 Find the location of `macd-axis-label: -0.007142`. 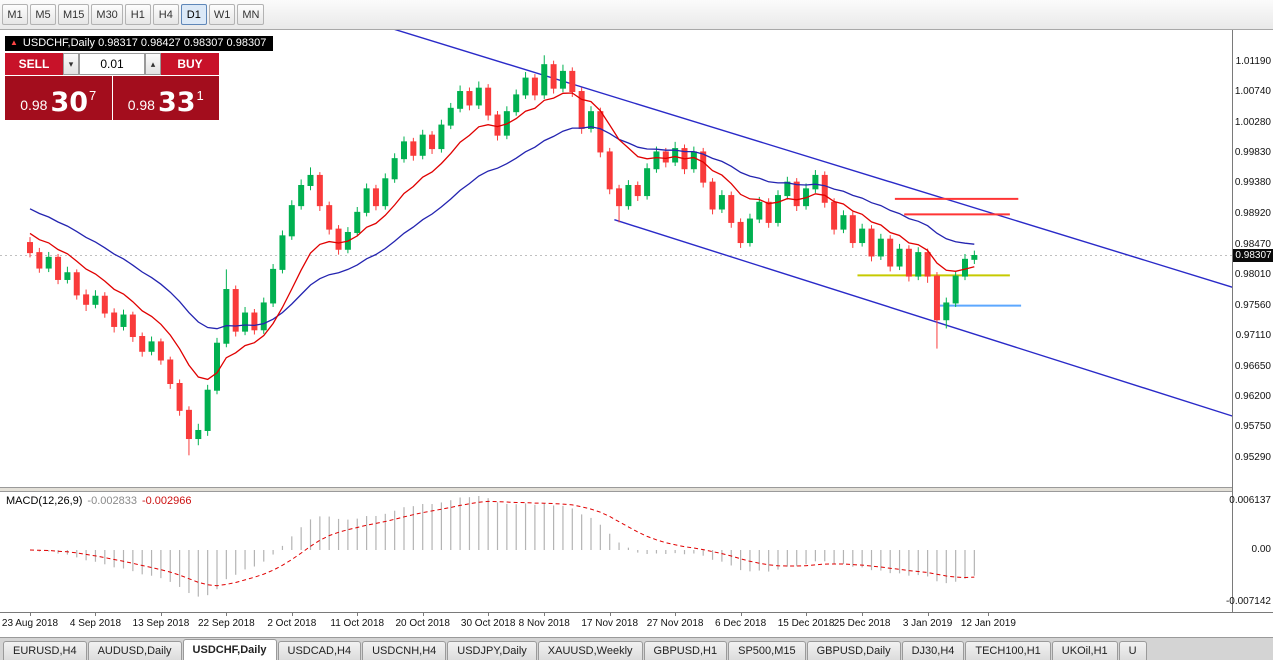

macd-axis-label: -0.007142 is located at coordinates (1248, 601).